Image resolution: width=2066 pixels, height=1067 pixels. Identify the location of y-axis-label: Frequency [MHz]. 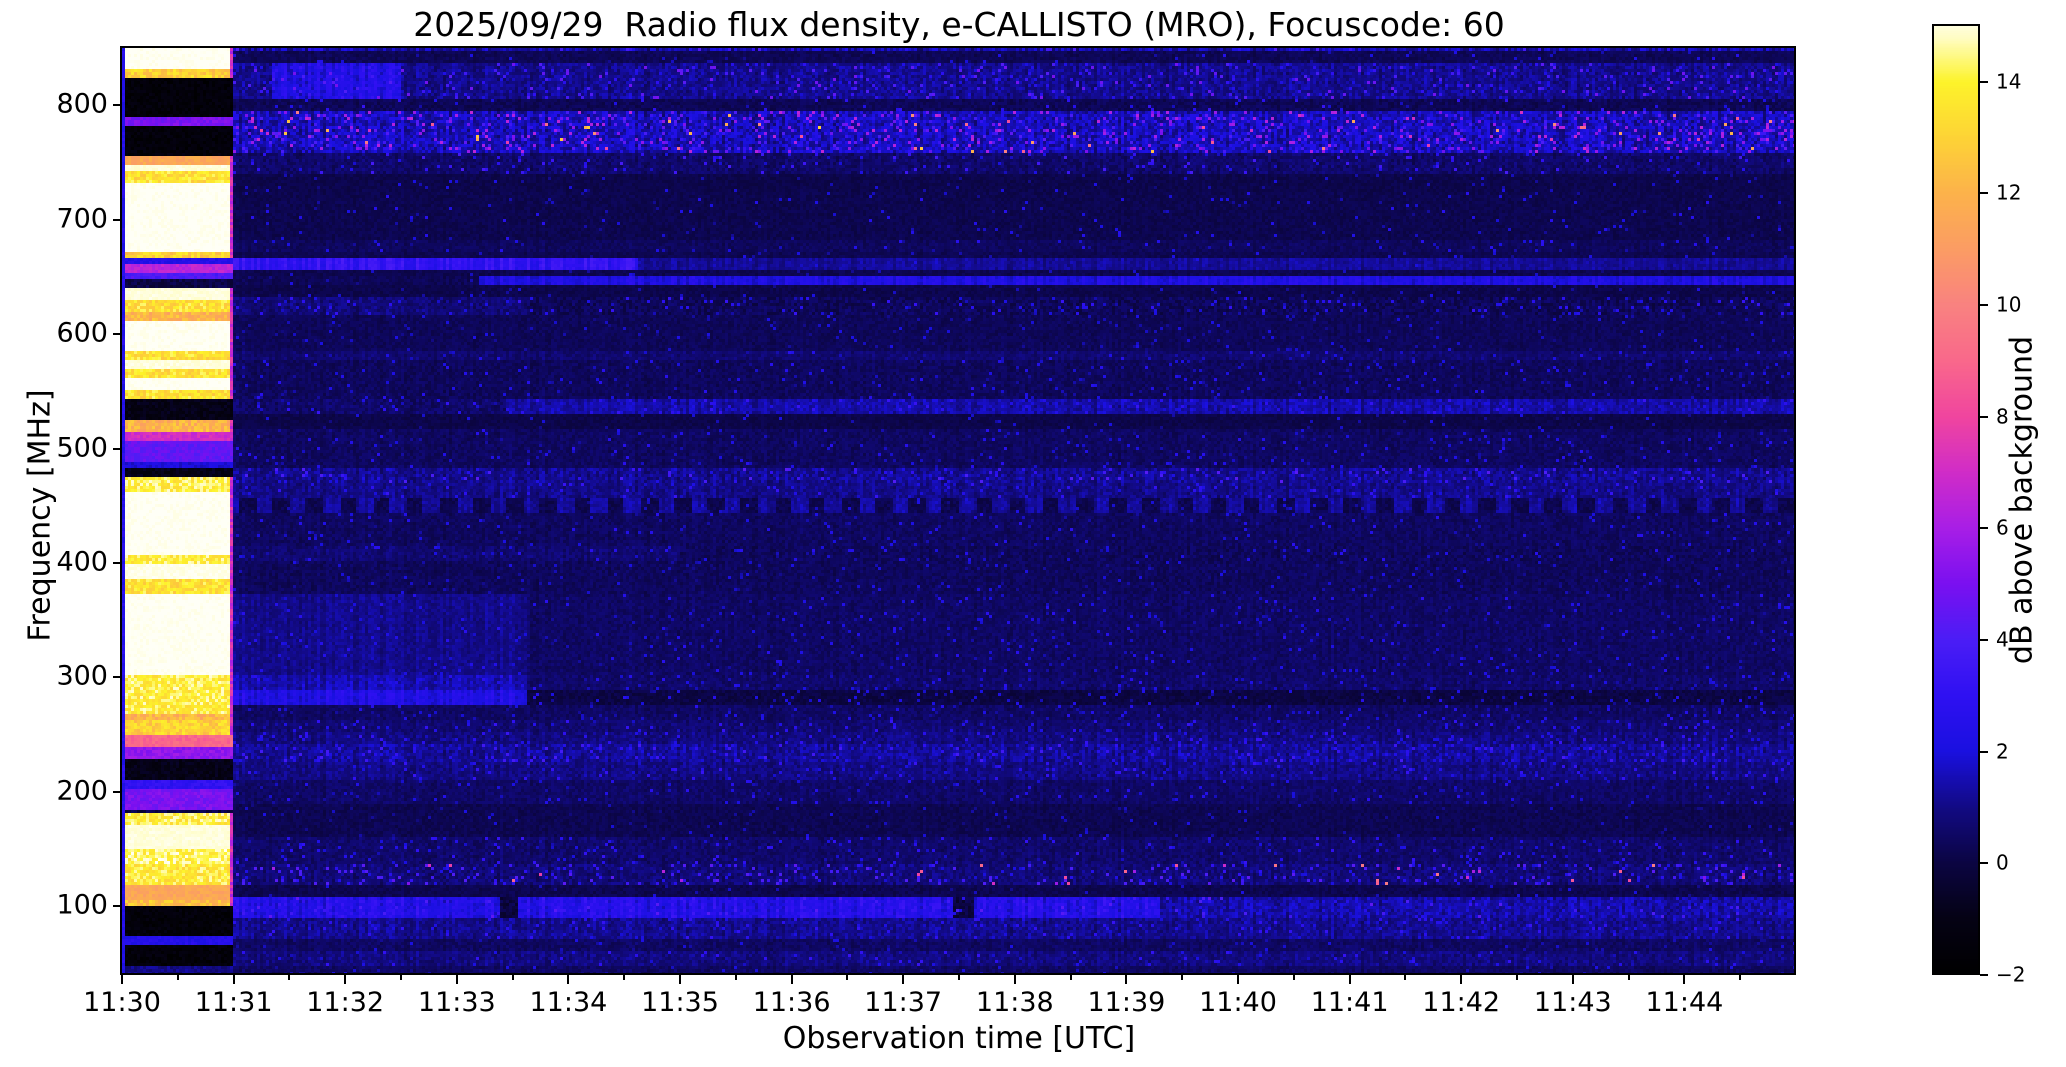
(40, 515).